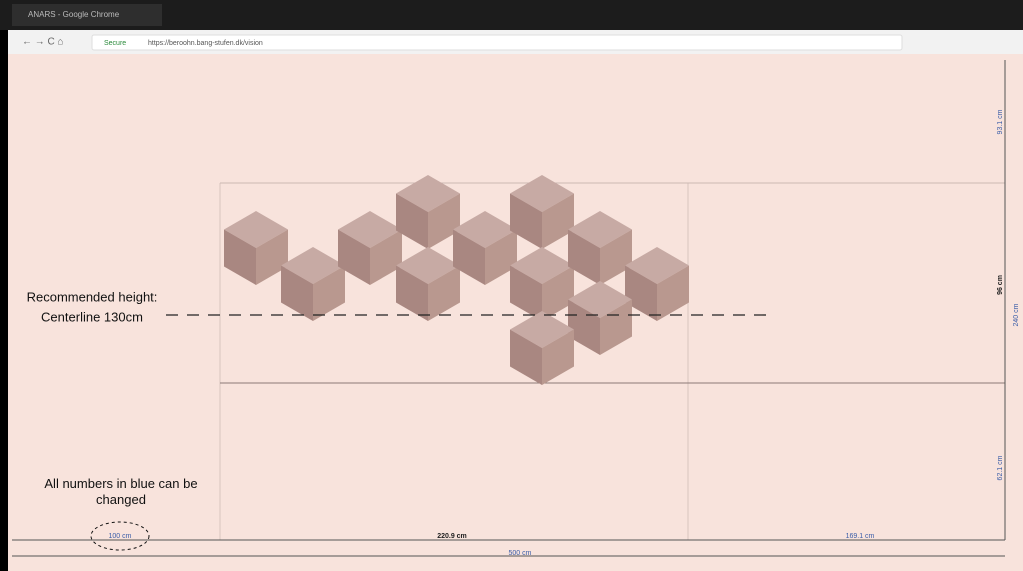  What do you see at coordinates (860, 536) in the screenshot?
I see `dimension-input: 169.1 cm` at bounding box center [860, 536].